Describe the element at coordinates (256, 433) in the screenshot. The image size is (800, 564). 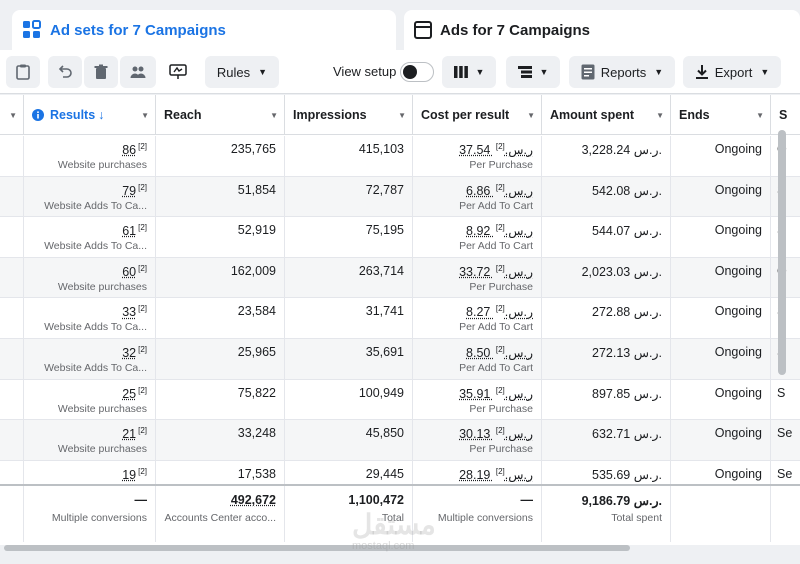
I see `reach-value: 33,248` at that location.